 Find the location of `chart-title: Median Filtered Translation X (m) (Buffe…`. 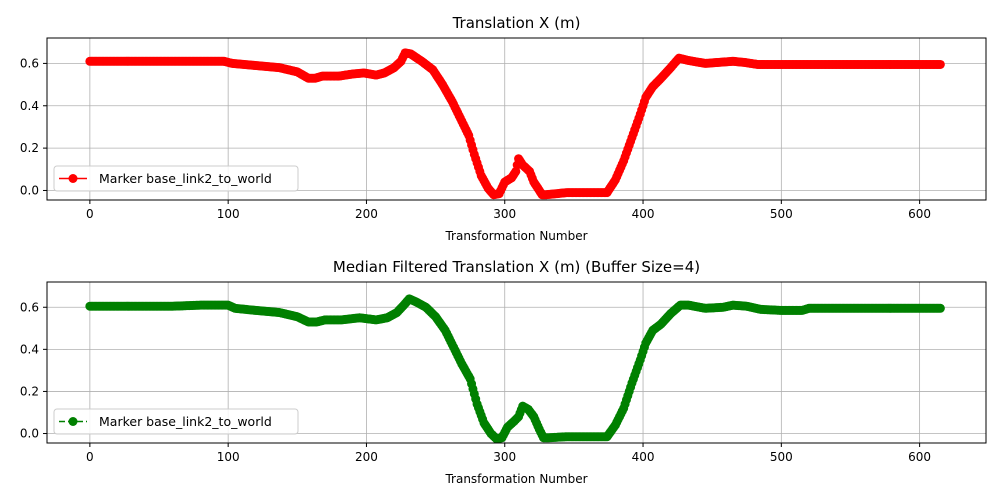

chart-title: Median Filtered Translation X (m) (Buffe… is located at coordinates (516, 267).